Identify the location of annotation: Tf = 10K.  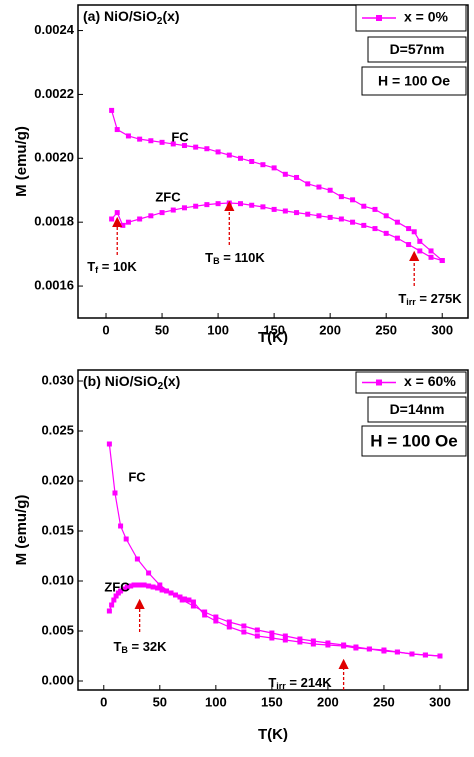
(112, 267).